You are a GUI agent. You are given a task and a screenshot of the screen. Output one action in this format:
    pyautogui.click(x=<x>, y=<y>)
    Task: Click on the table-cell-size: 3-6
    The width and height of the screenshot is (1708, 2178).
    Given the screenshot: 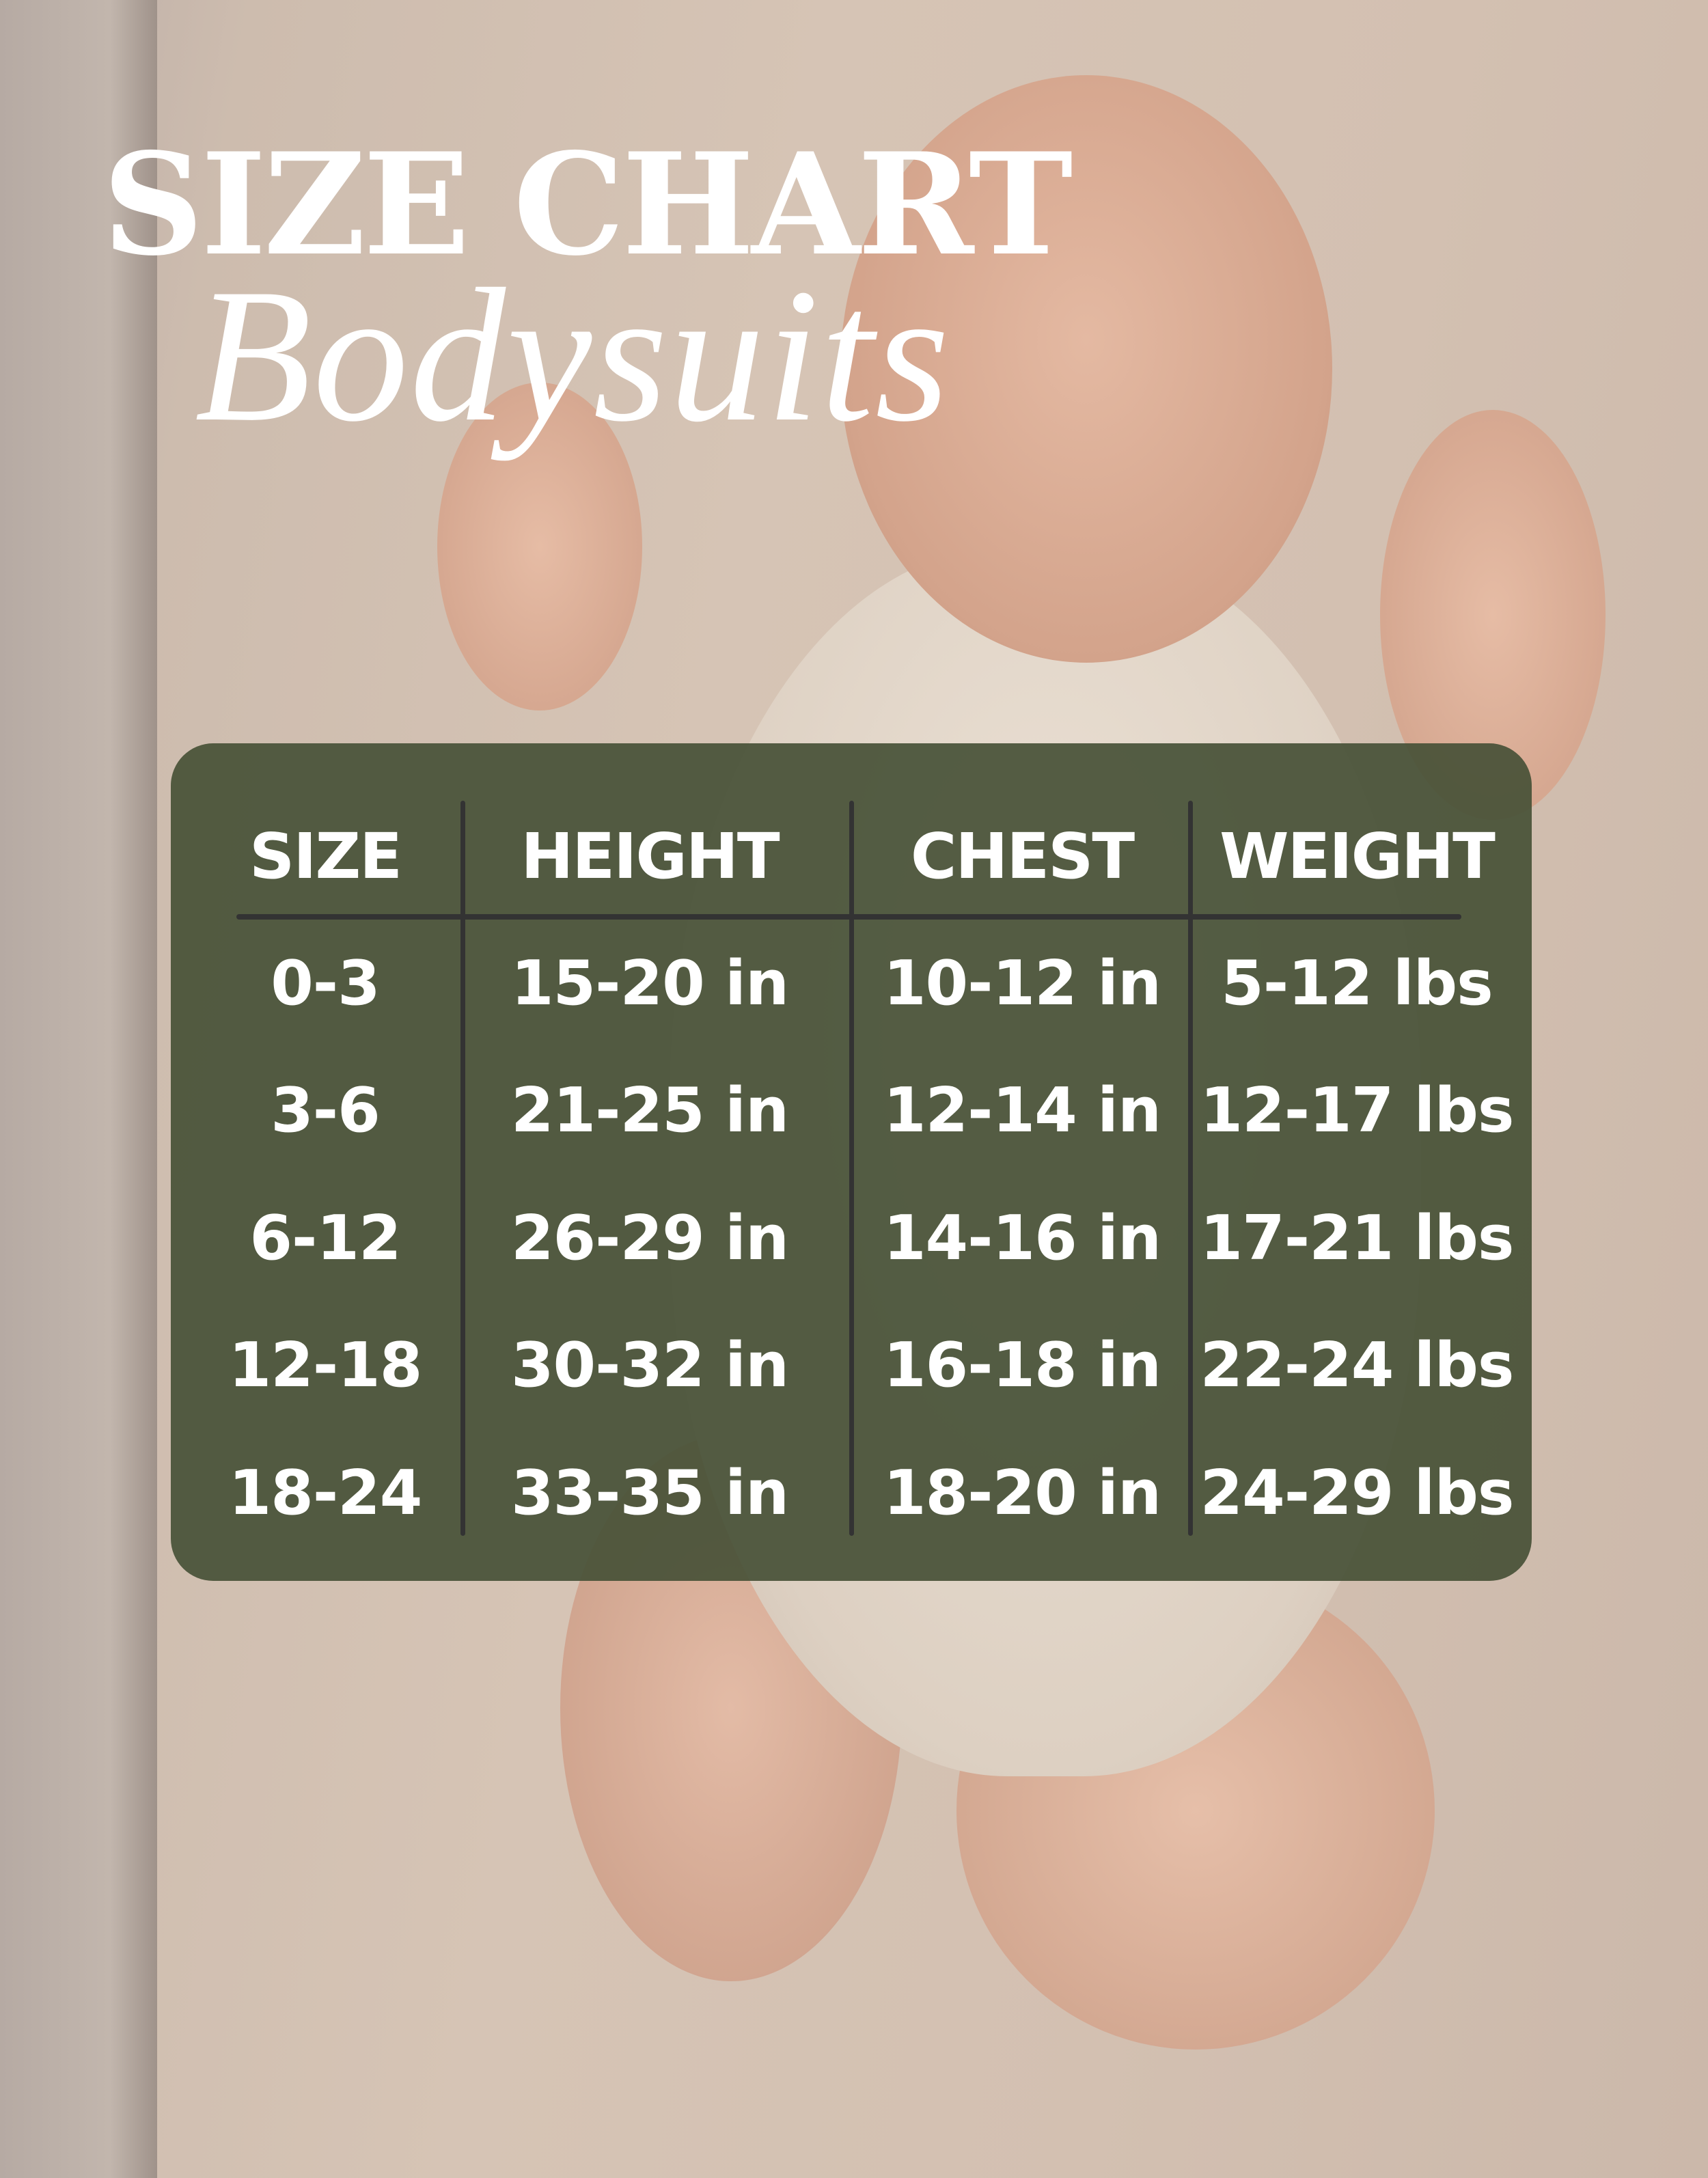 What is the action you would take?
    pyautogui.click(x=326, y=1111)
    